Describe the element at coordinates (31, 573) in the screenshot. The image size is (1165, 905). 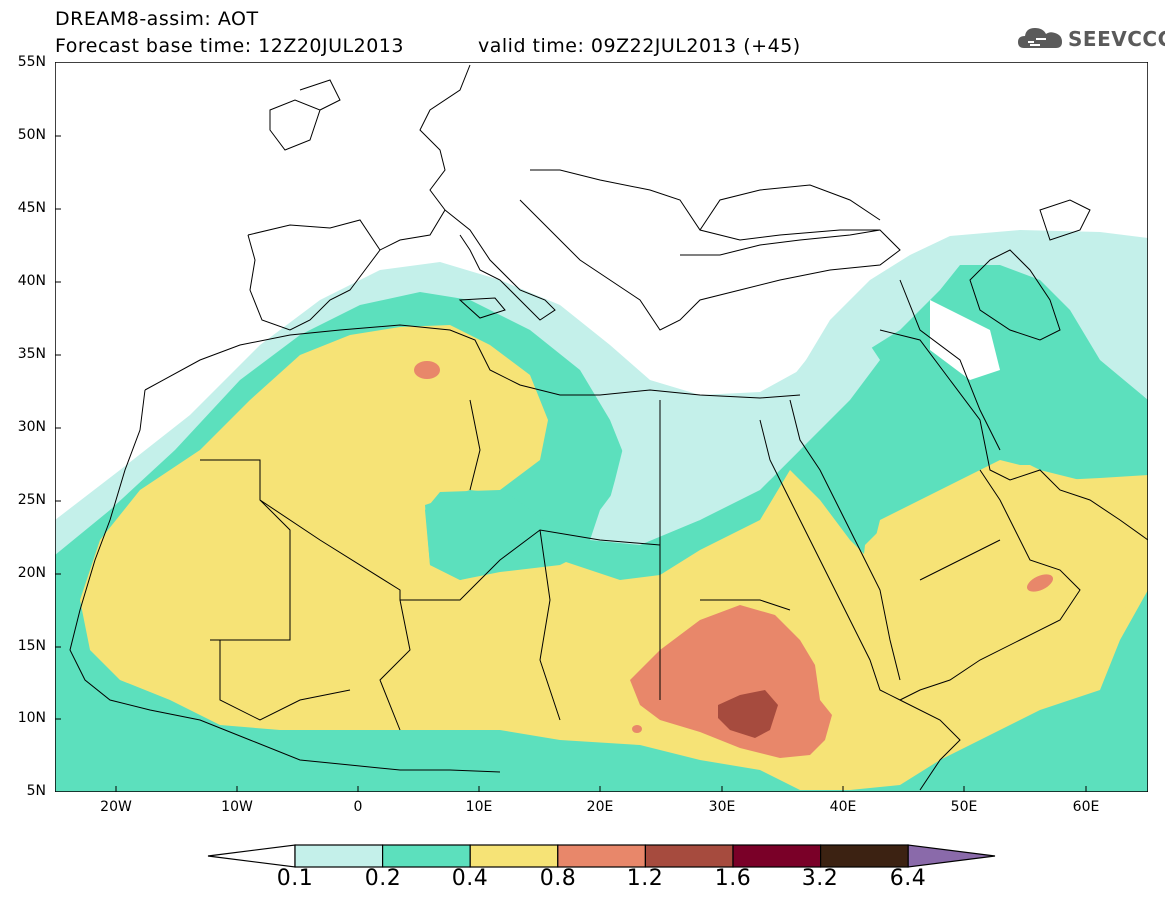
I see `lat-label-20n: 20N` at that location.